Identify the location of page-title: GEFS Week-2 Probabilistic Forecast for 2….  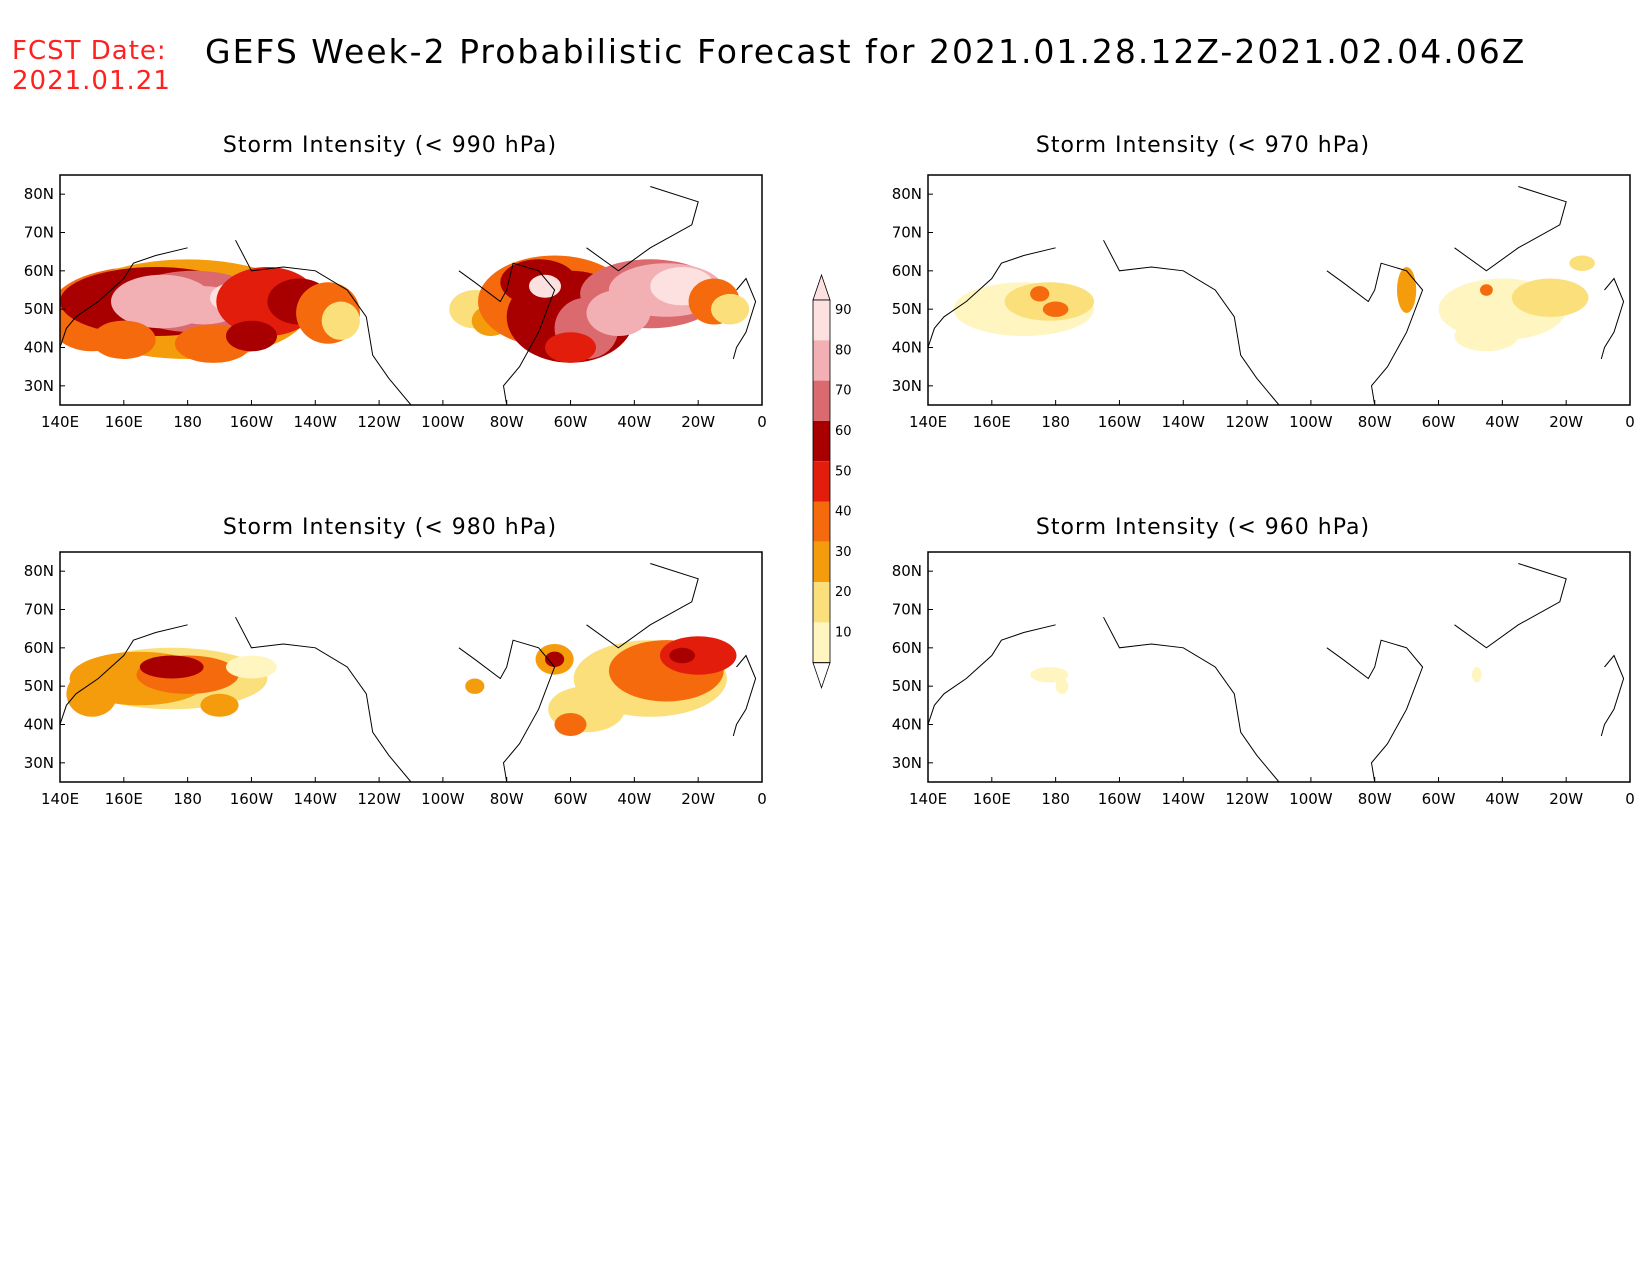
(866, 51).